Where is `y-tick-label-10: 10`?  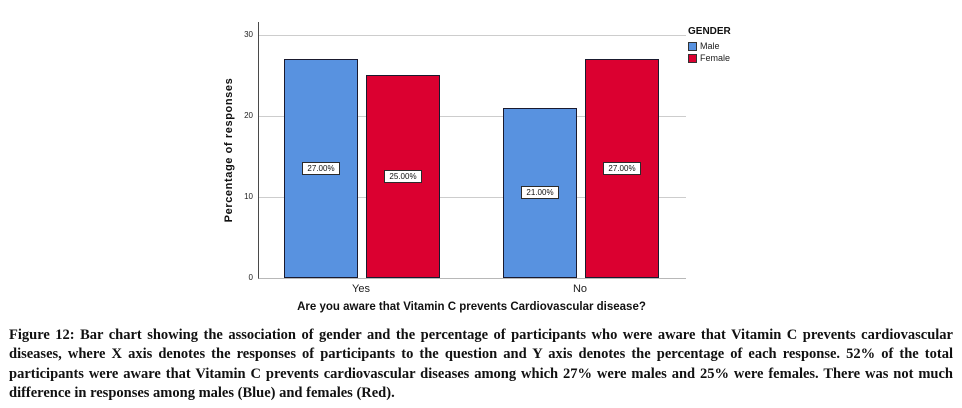
y-tick-label-10: 10 is located at coordinates (248, 196).